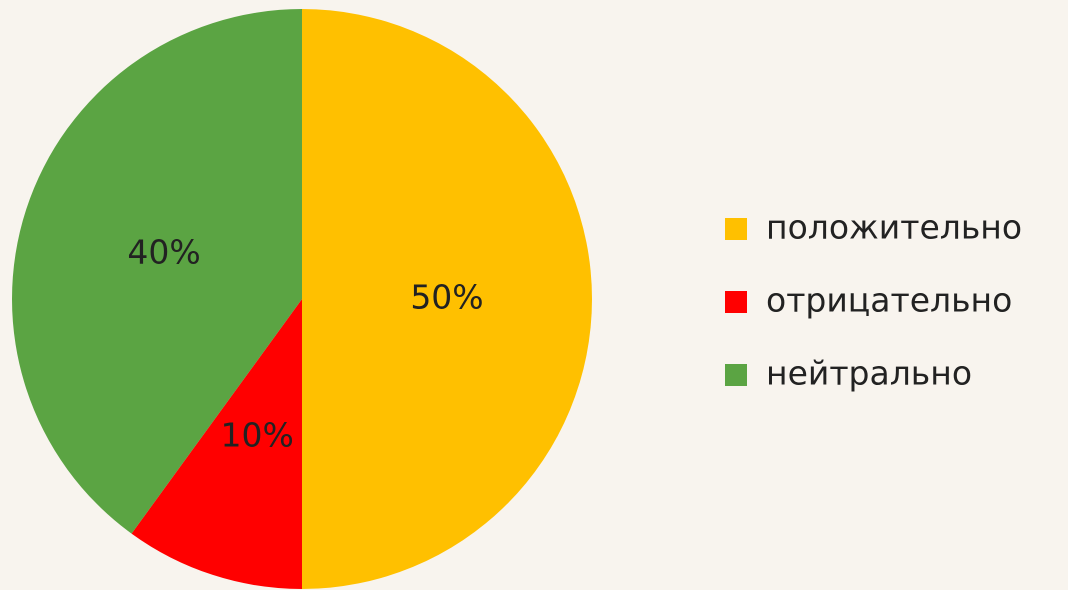  I want to click on data-label: 10%, so click(257, 434).